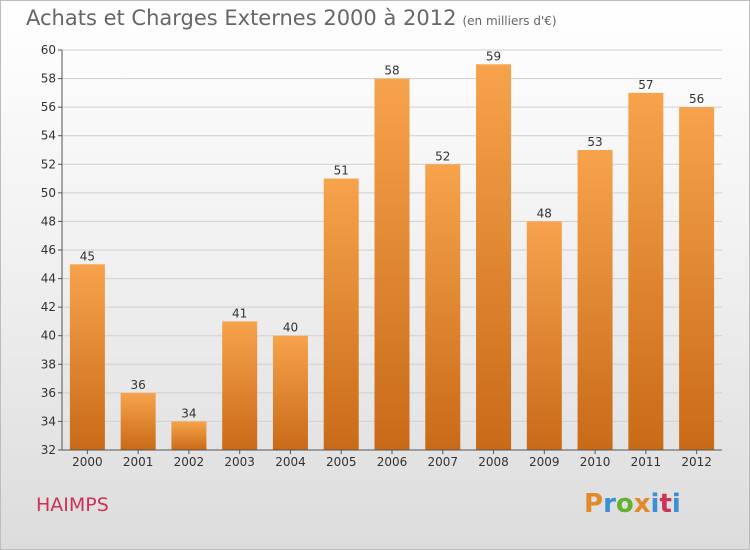  What do you see at coordinates (48, 450) in the screenshot?
I see `y-tick-label: 32` at bounding box center [48, 450].